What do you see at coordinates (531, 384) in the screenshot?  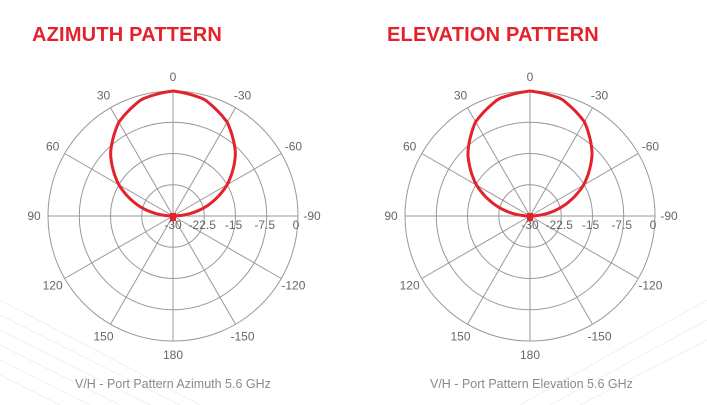 I see `chart-caption: V/H - Port Pattern Elevation 5.6 GHz` at bounding box center [531, 384].